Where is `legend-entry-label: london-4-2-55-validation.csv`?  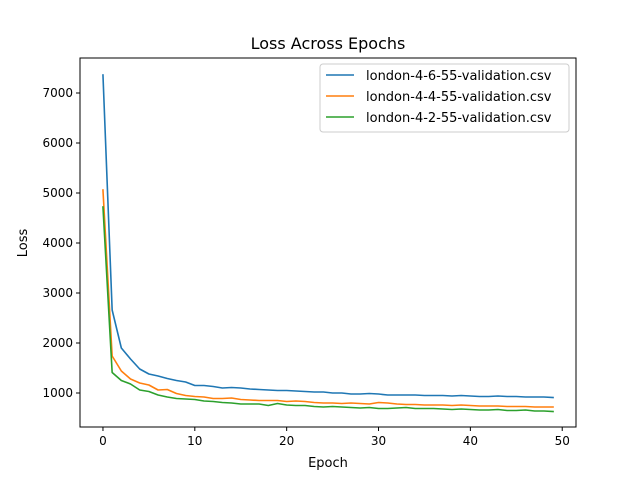
legend-entry-label: london-4-2-55-validation.csv is located at coordinates (459, 118).